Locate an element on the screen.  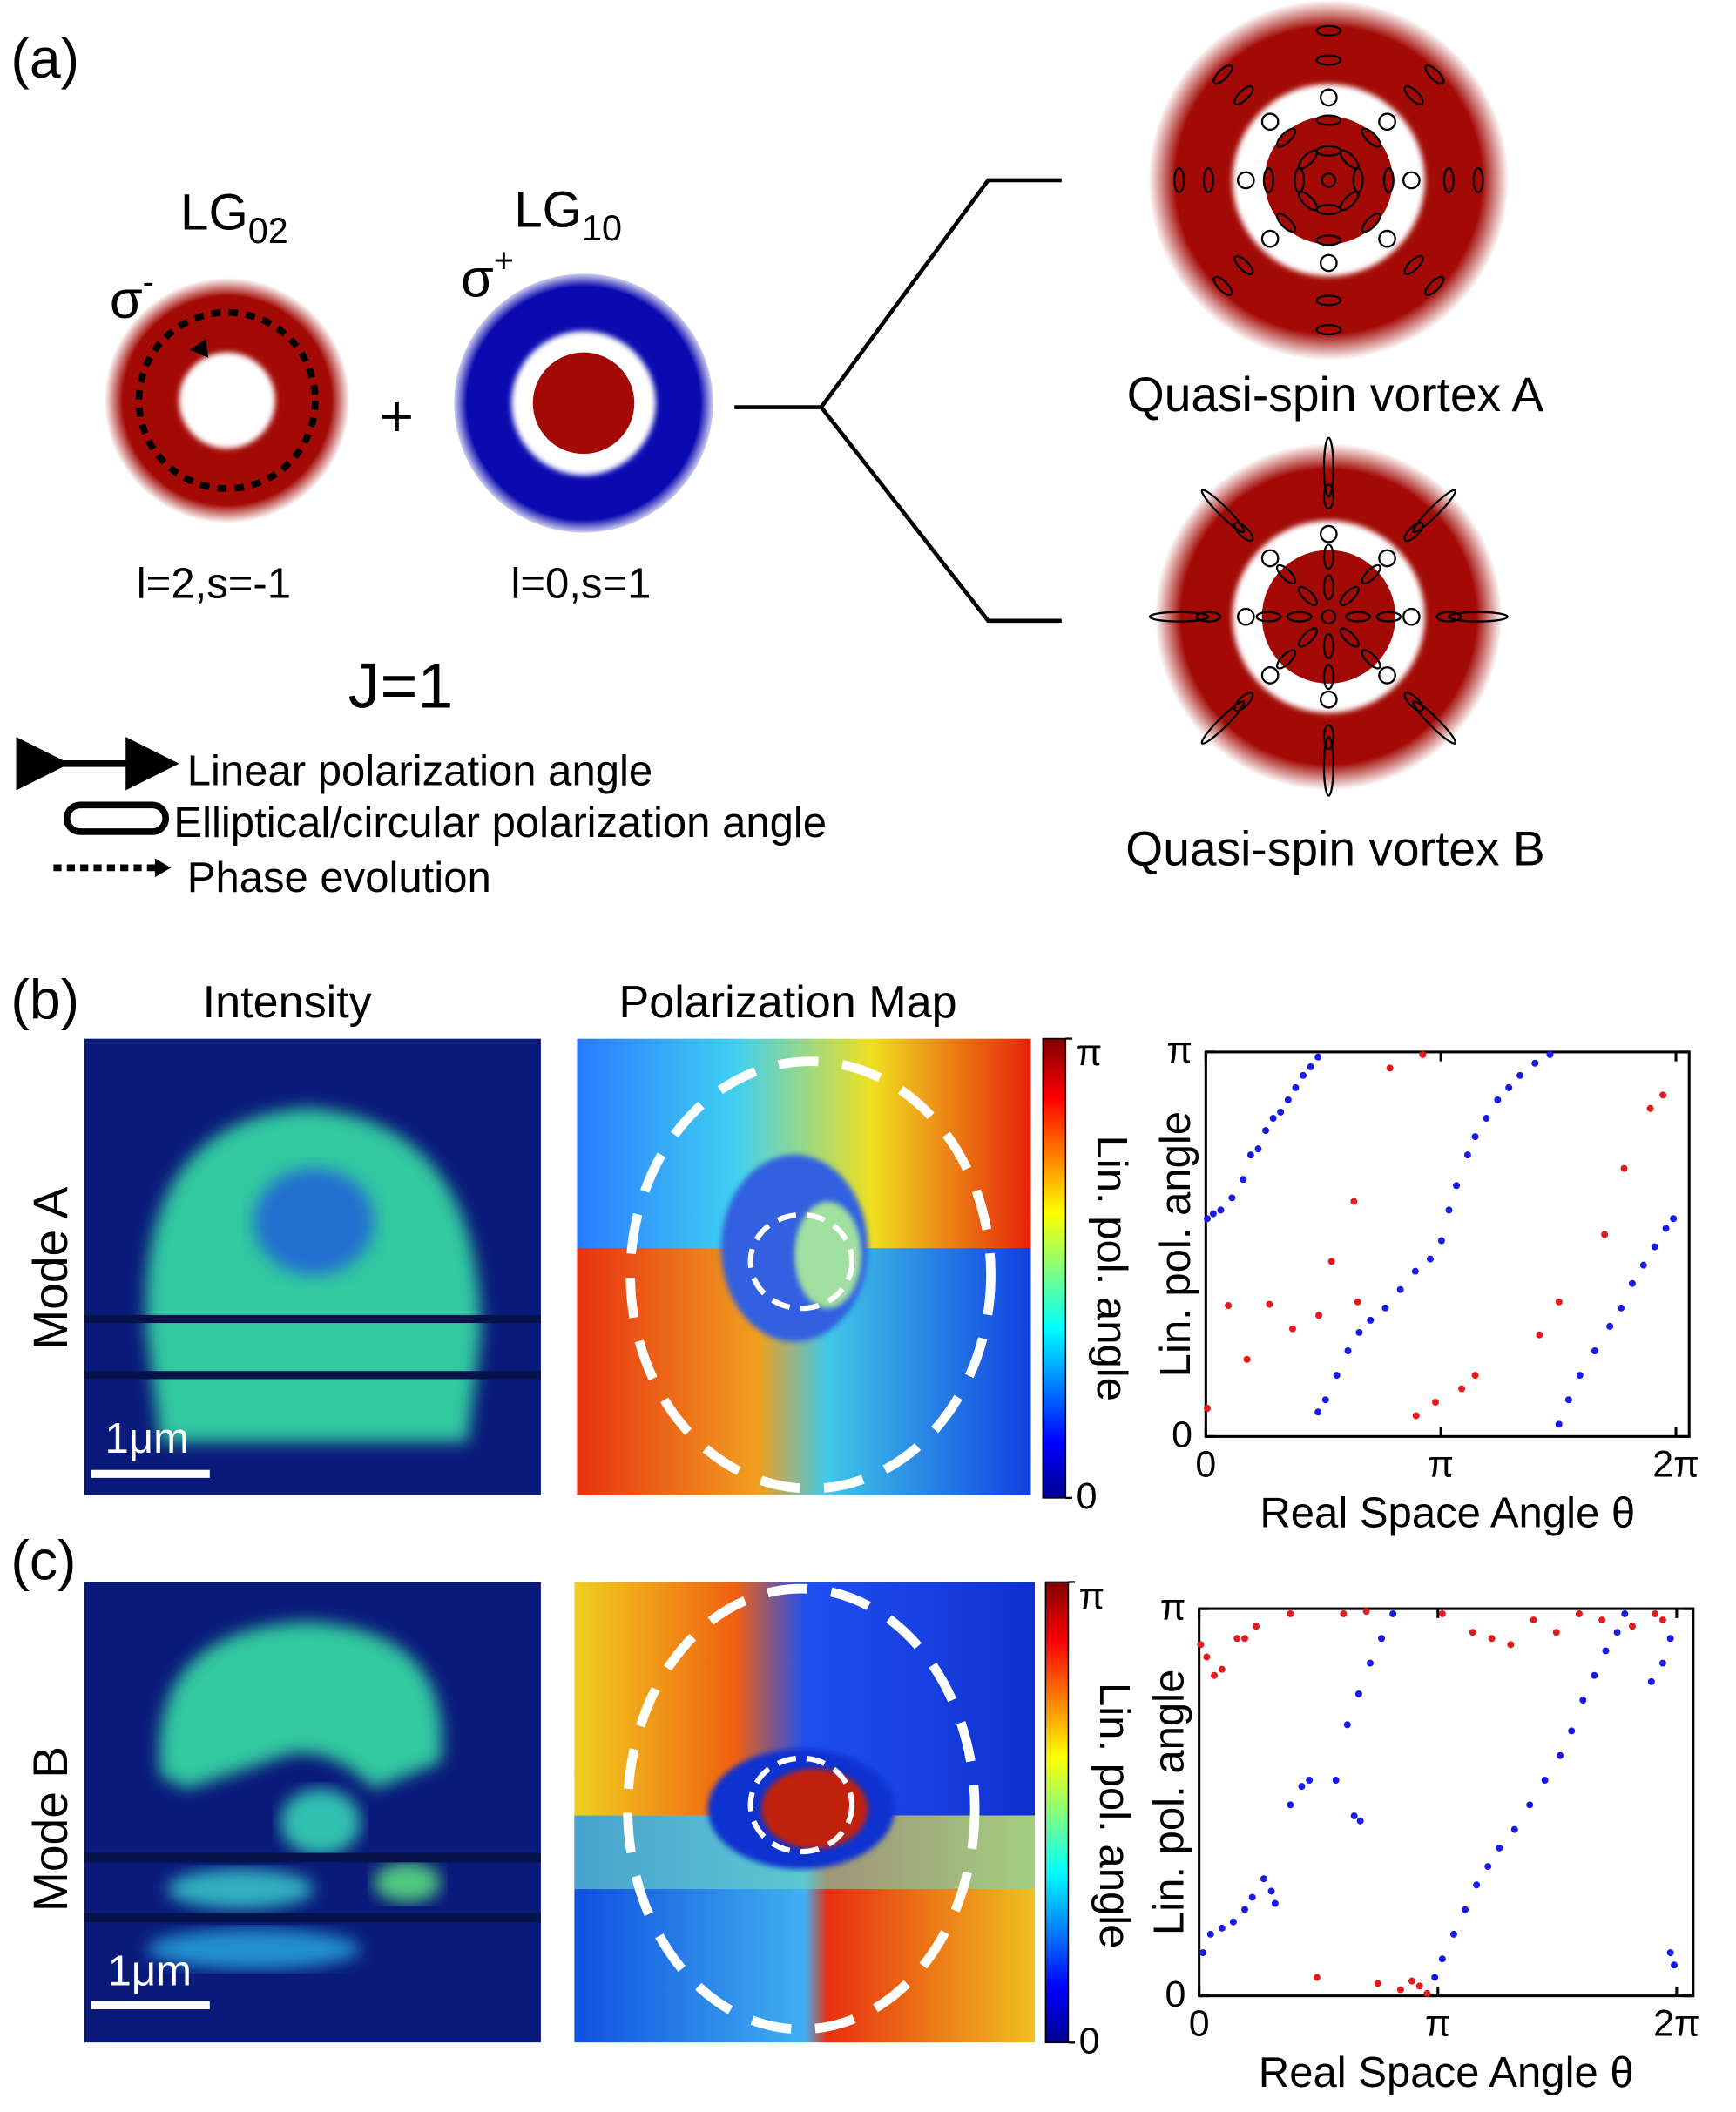
y-tick-label: π is located at coordinates (1173, 1607).